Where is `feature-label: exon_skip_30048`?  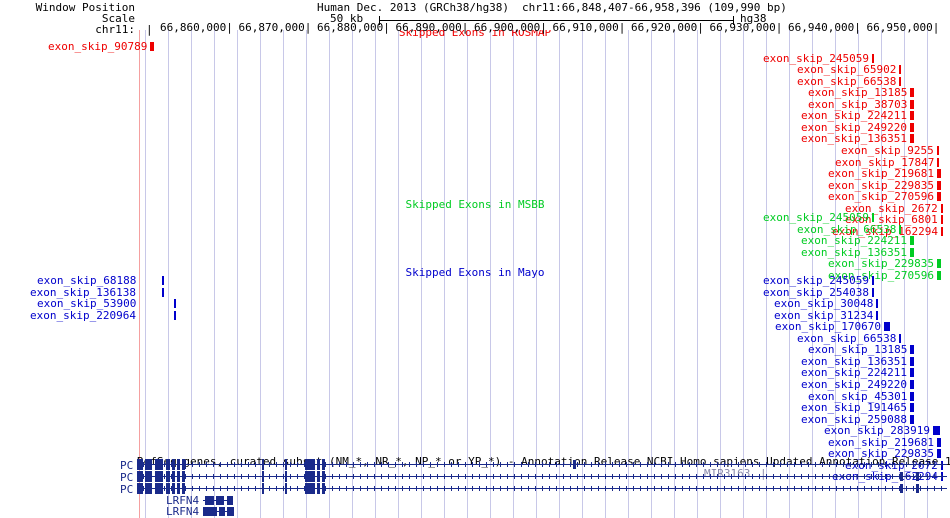
feature-label: exon_skip_30048 is located at coordinates (824, 303).